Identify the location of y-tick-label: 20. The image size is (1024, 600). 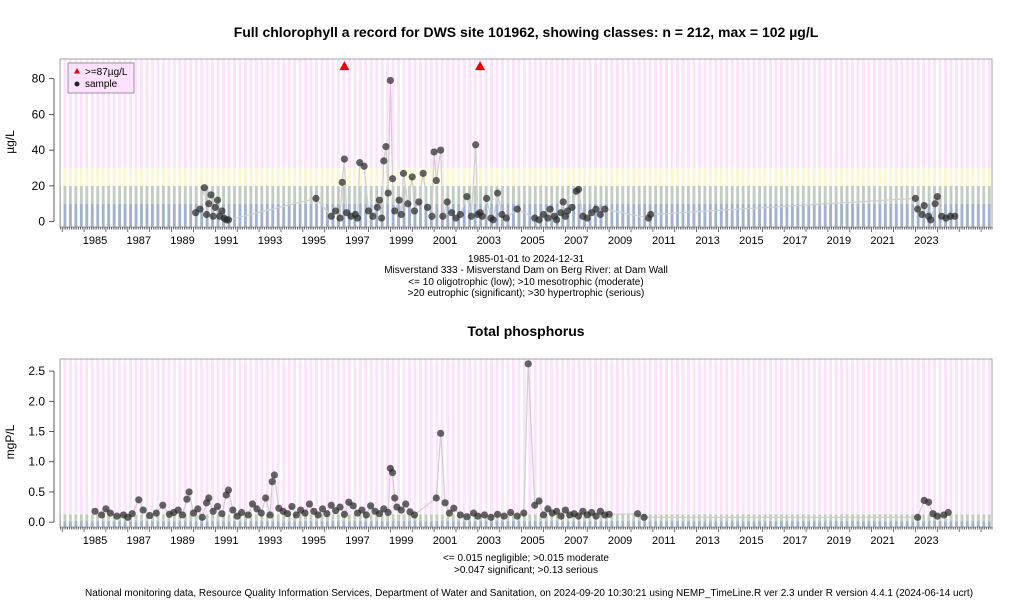
(39, 186).